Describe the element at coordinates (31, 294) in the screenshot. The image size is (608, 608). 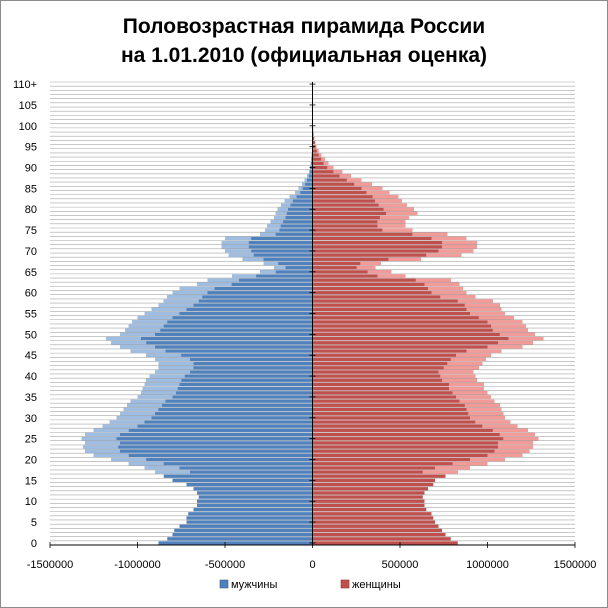
I see `y-axis-tick-label: 60` at that location.